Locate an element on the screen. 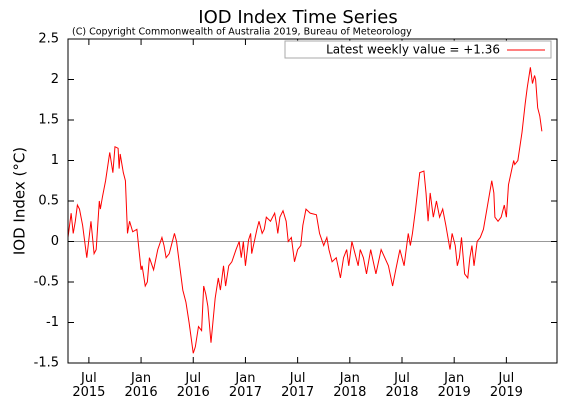 This screenshot has height=403, width=576. x-tick-label: Jul 2017 is located at coordinates (297, 385).